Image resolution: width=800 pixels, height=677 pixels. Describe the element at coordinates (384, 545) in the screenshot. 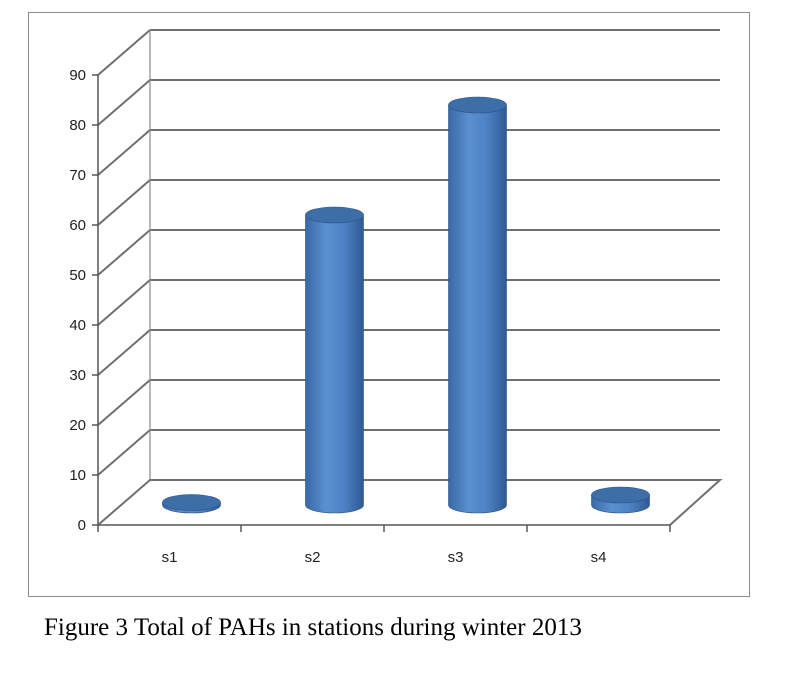

I see `category-labels: s1 s2 s3 s4` at that location.